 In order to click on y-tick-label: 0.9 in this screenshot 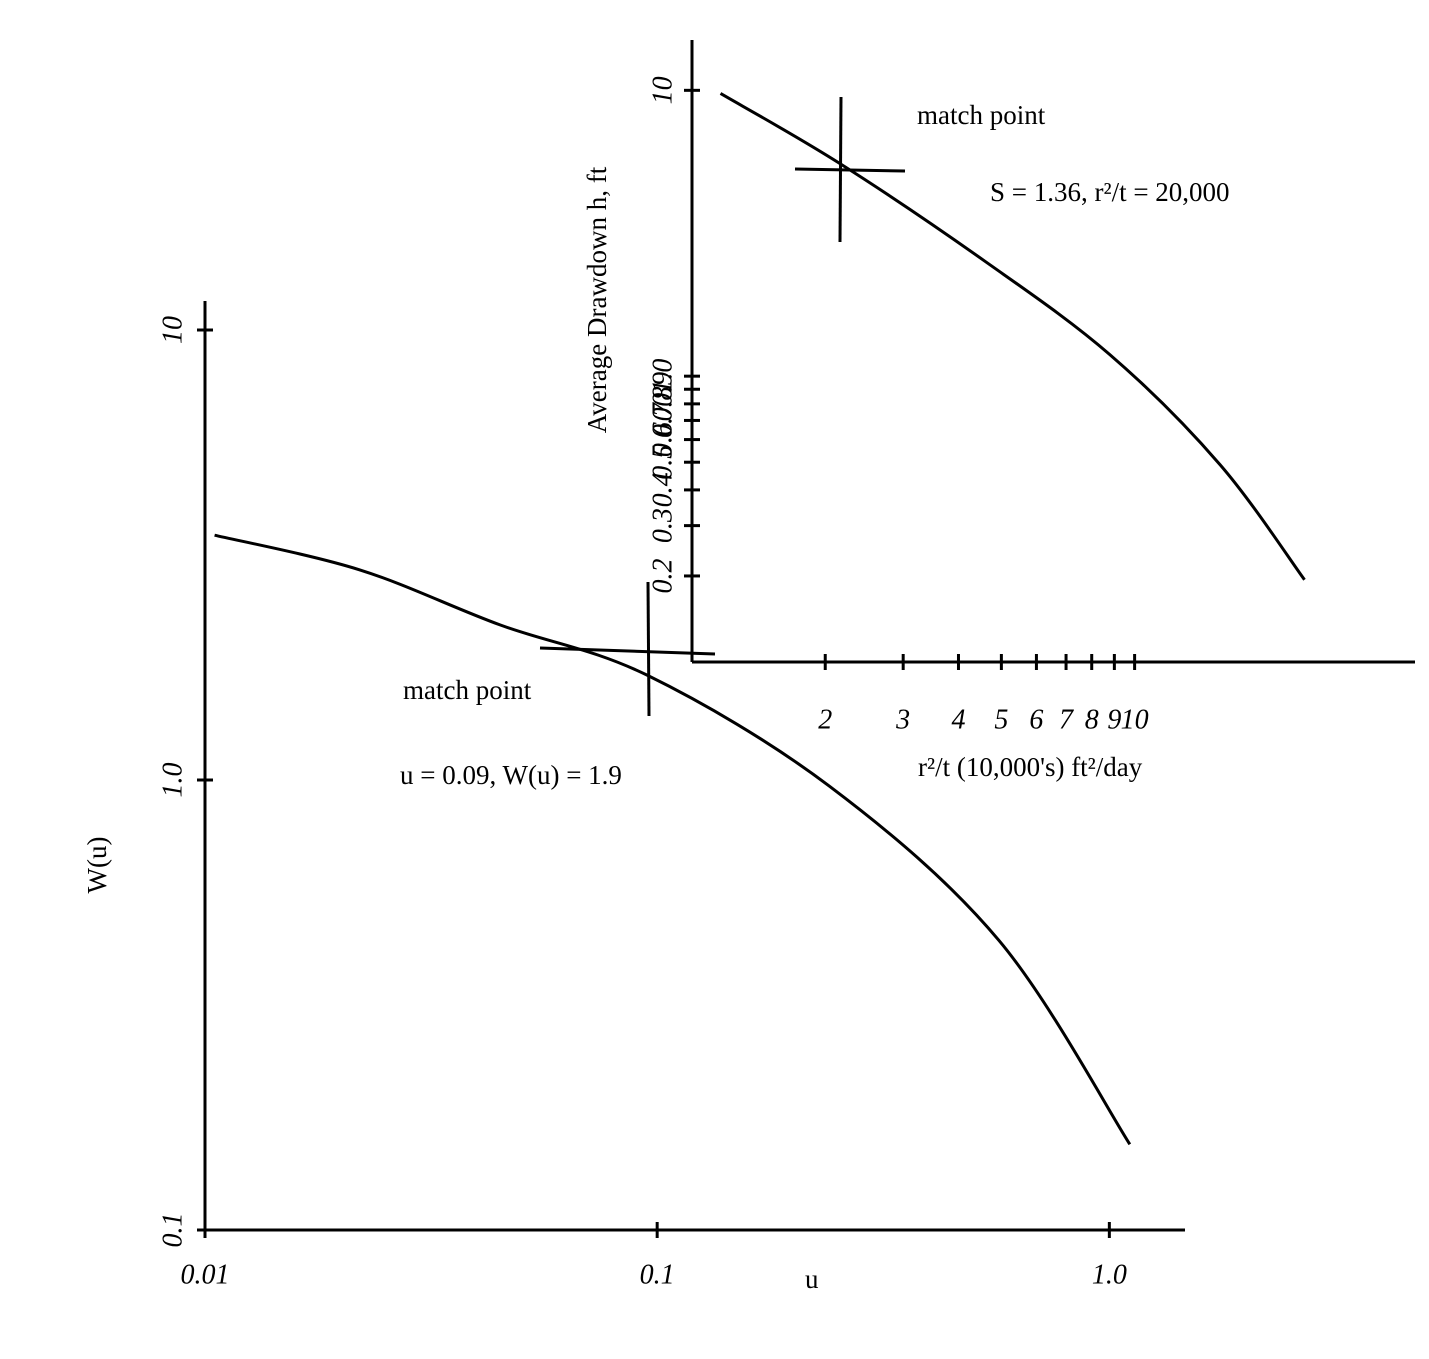, I will do `click(662, 389)`.